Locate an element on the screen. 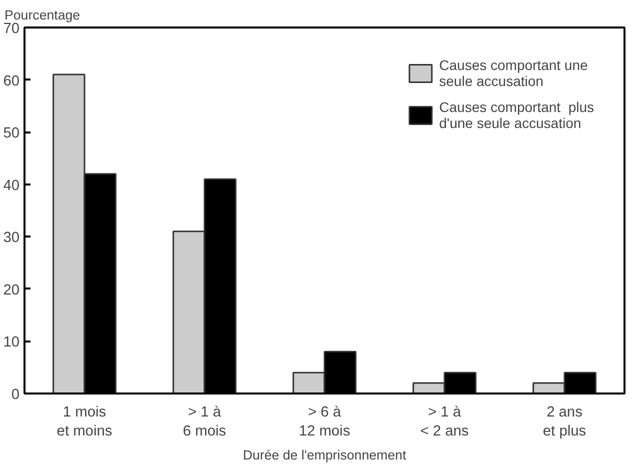 The image size is (632, 465). y-tick-label: 70 is located at coordinates (11, 29).